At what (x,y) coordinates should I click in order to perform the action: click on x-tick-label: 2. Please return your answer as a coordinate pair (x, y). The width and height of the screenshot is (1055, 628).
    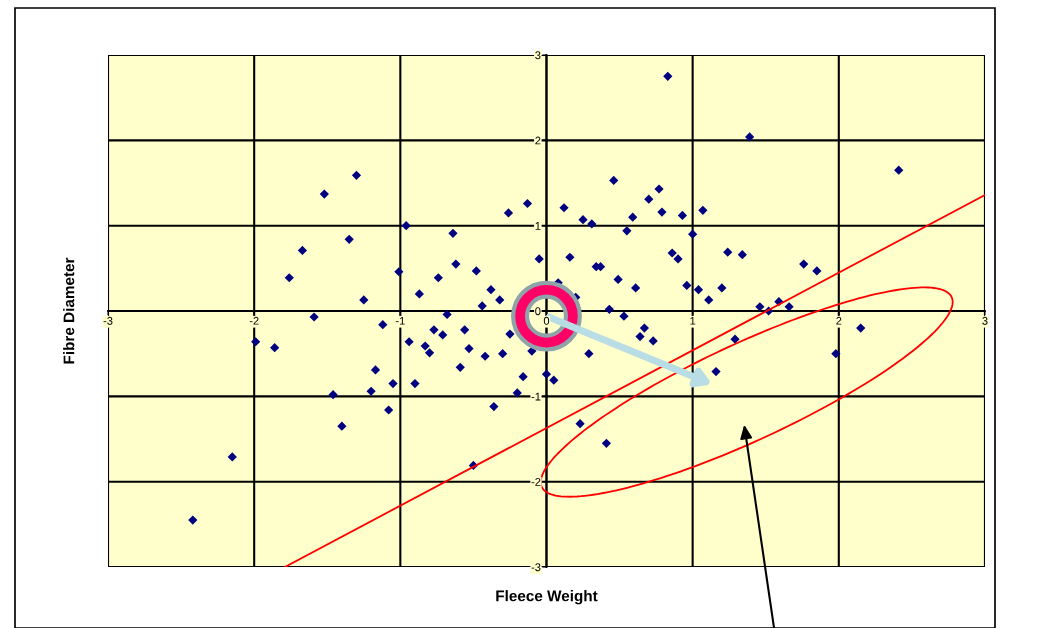
    Looking at the image, I should click on (839, 320).